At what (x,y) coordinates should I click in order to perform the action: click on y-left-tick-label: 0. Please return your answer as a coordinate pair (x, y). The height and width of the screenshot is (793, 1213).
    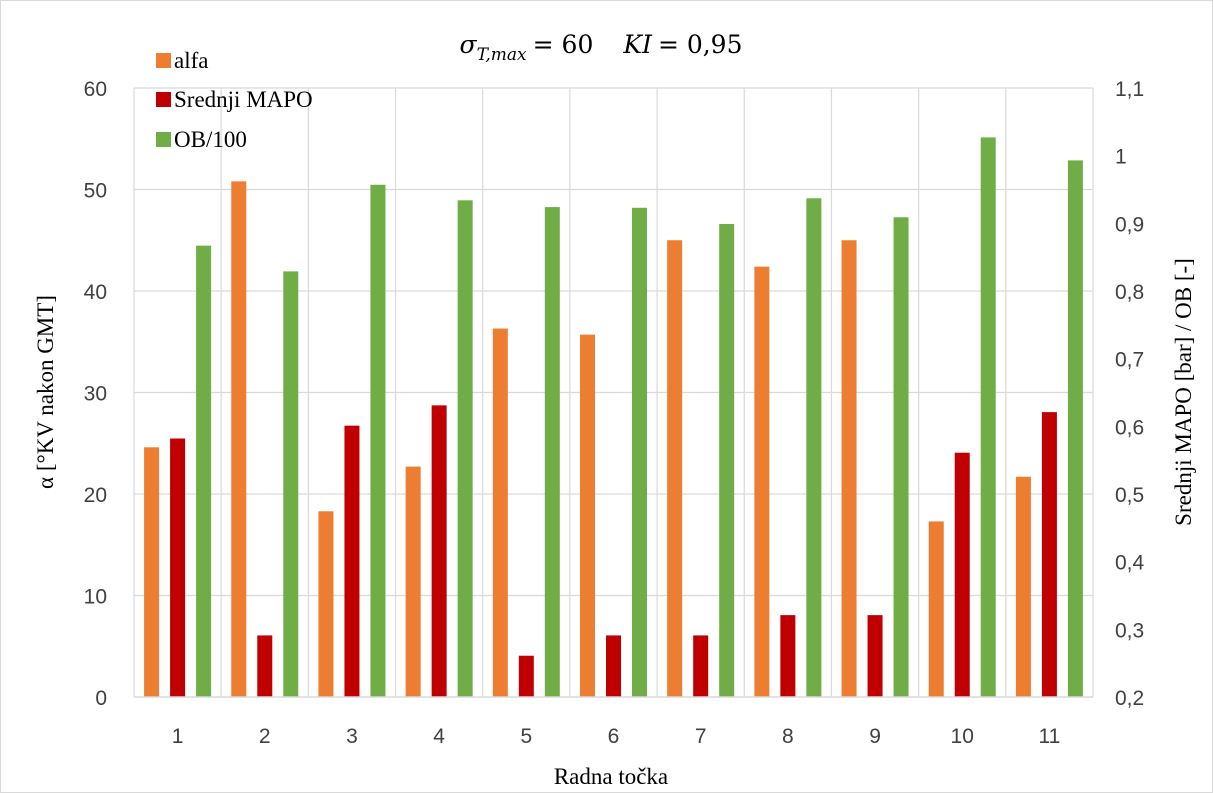
    Looking at the image, I should click on (101, 698).